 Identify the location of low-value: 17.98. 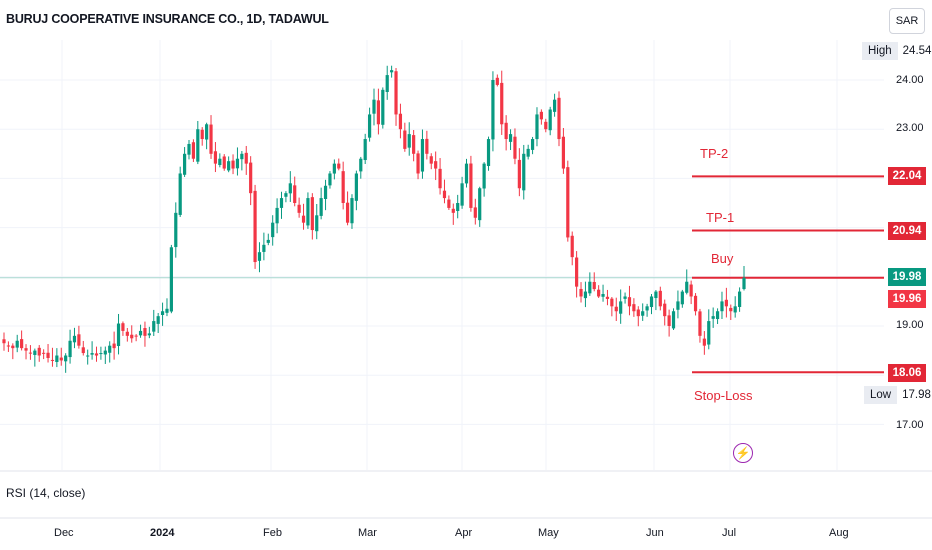
(916, 395).